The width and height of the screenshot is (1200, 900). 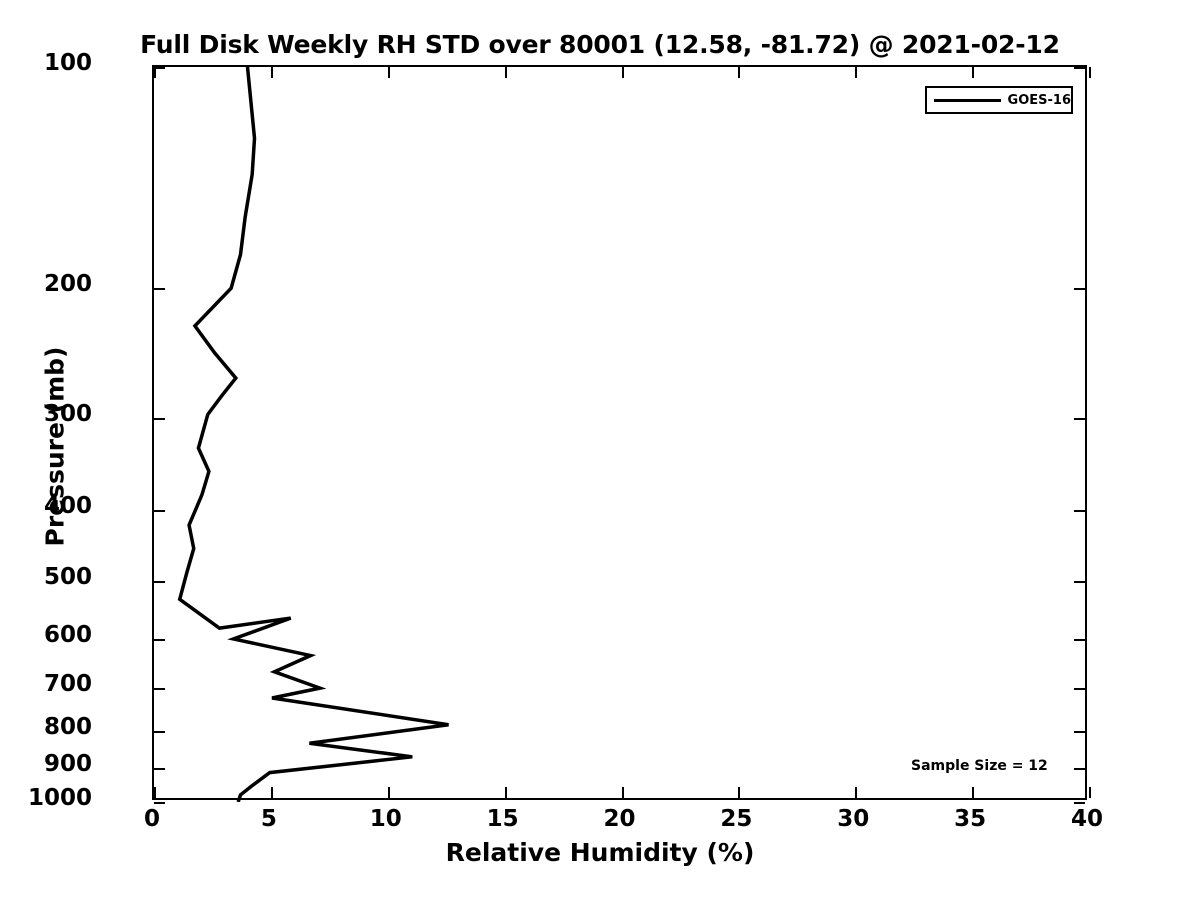 What do you see at coordinates (967, 100) in the screenshot?
I see `legend-line-swatch` at bounding box center [967, 100].